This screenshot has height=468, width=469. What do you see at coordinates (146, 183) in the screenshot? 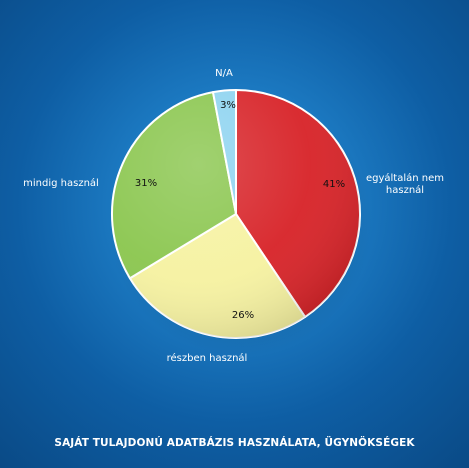
I see `slice-value-label: 31%` at bounding box center [146, 183].